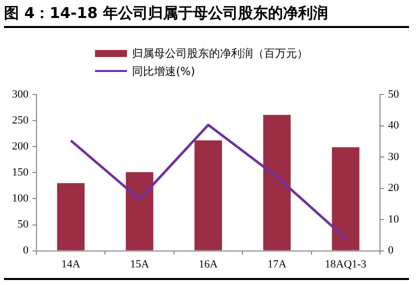 This screenshot has width=417, height=285. Describe the element at coordinates (166, 13) in the screenshot. I see `chart-title: 图 4：14-18 年公司归属于母公司股东的净利润` at that location.